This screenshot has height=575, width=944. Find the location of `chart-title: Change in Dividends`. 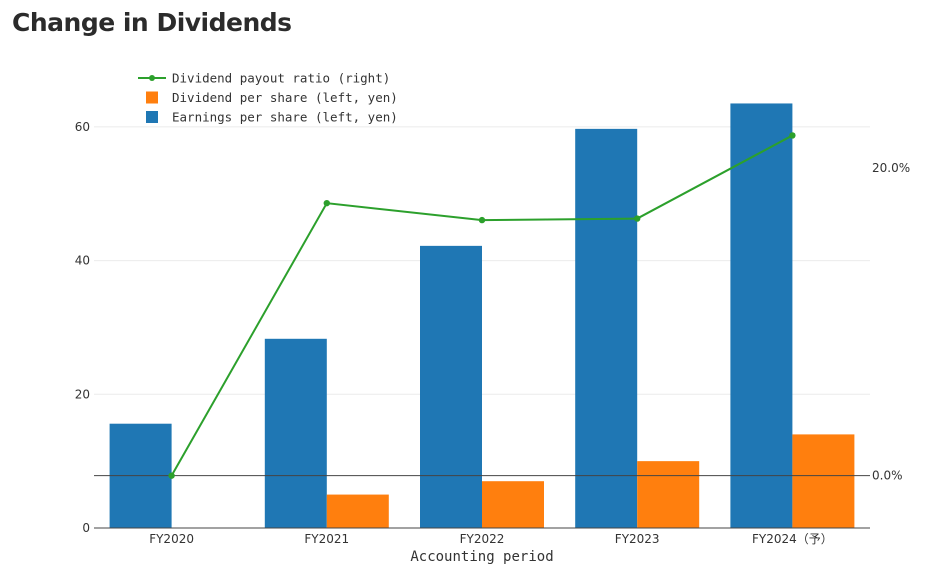

chart-title: Change in Dividends is located at coordinates (152, 22).